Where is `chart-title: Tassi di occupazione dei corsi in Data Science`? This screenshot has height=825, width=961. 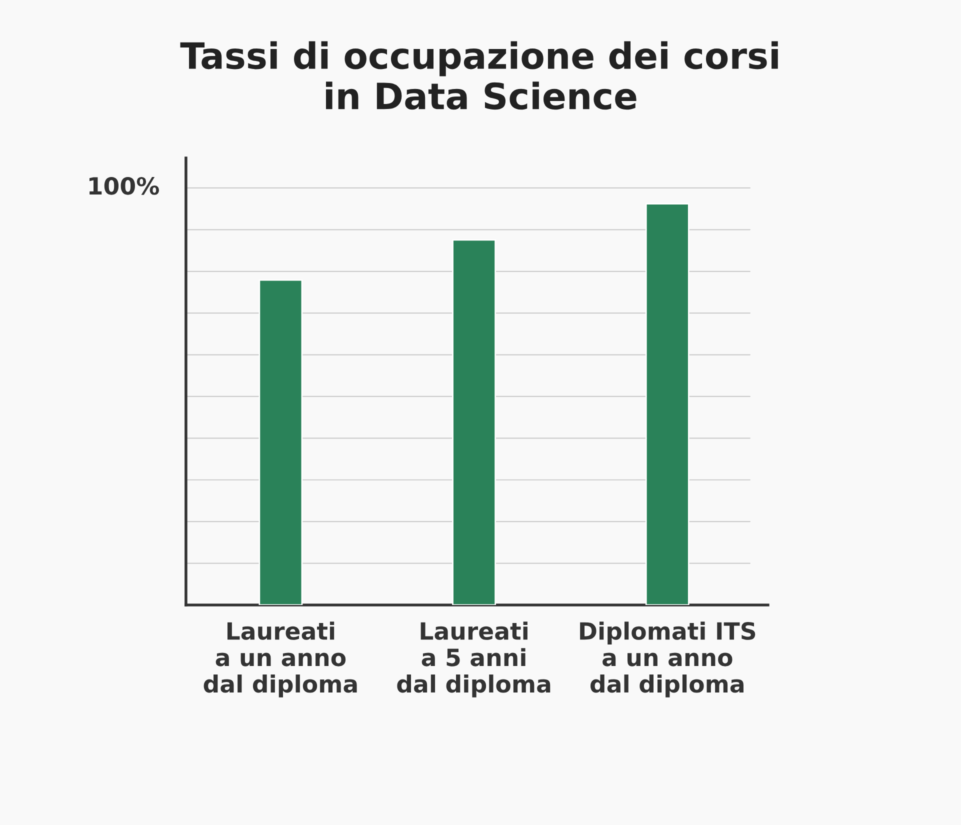 chart-title: Tassi di occupazione dei corsi in Data Science is located at coordinates (479, 75).